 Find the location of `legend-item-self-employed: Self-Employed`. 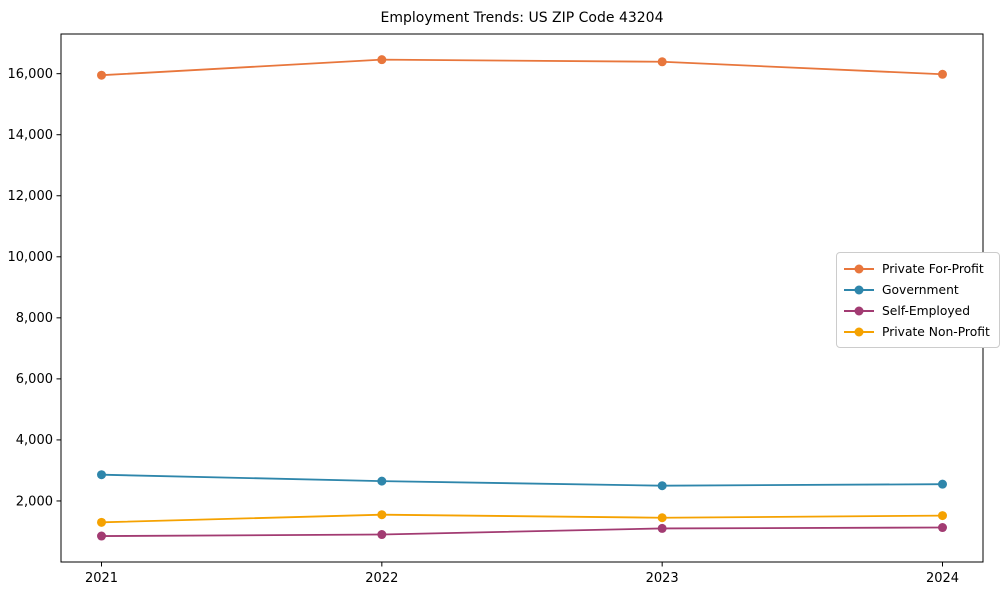

legend-item-self-employed: Self-Employed is located at coordinates (917, 310).